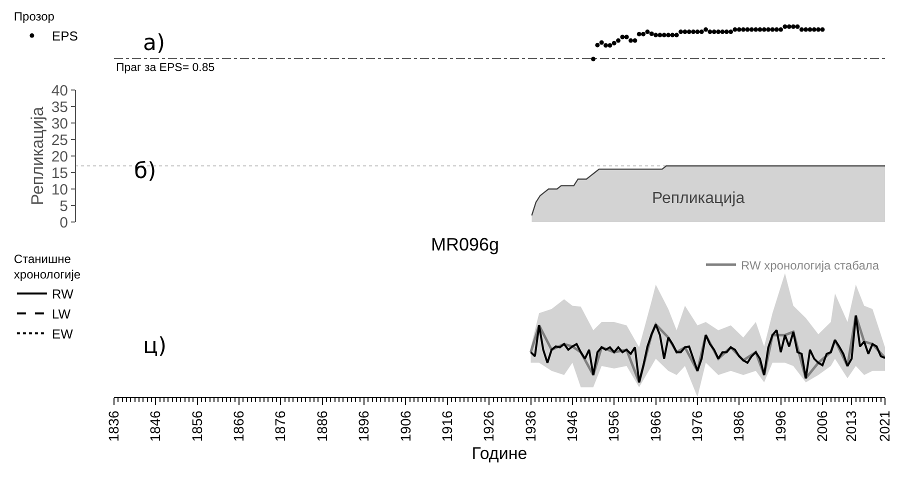 The width and height of the screenshot is (897, 490). Describe the element at coordinates (59, 189) in the screenshot. I see `y-tick-label: 10` at that location.